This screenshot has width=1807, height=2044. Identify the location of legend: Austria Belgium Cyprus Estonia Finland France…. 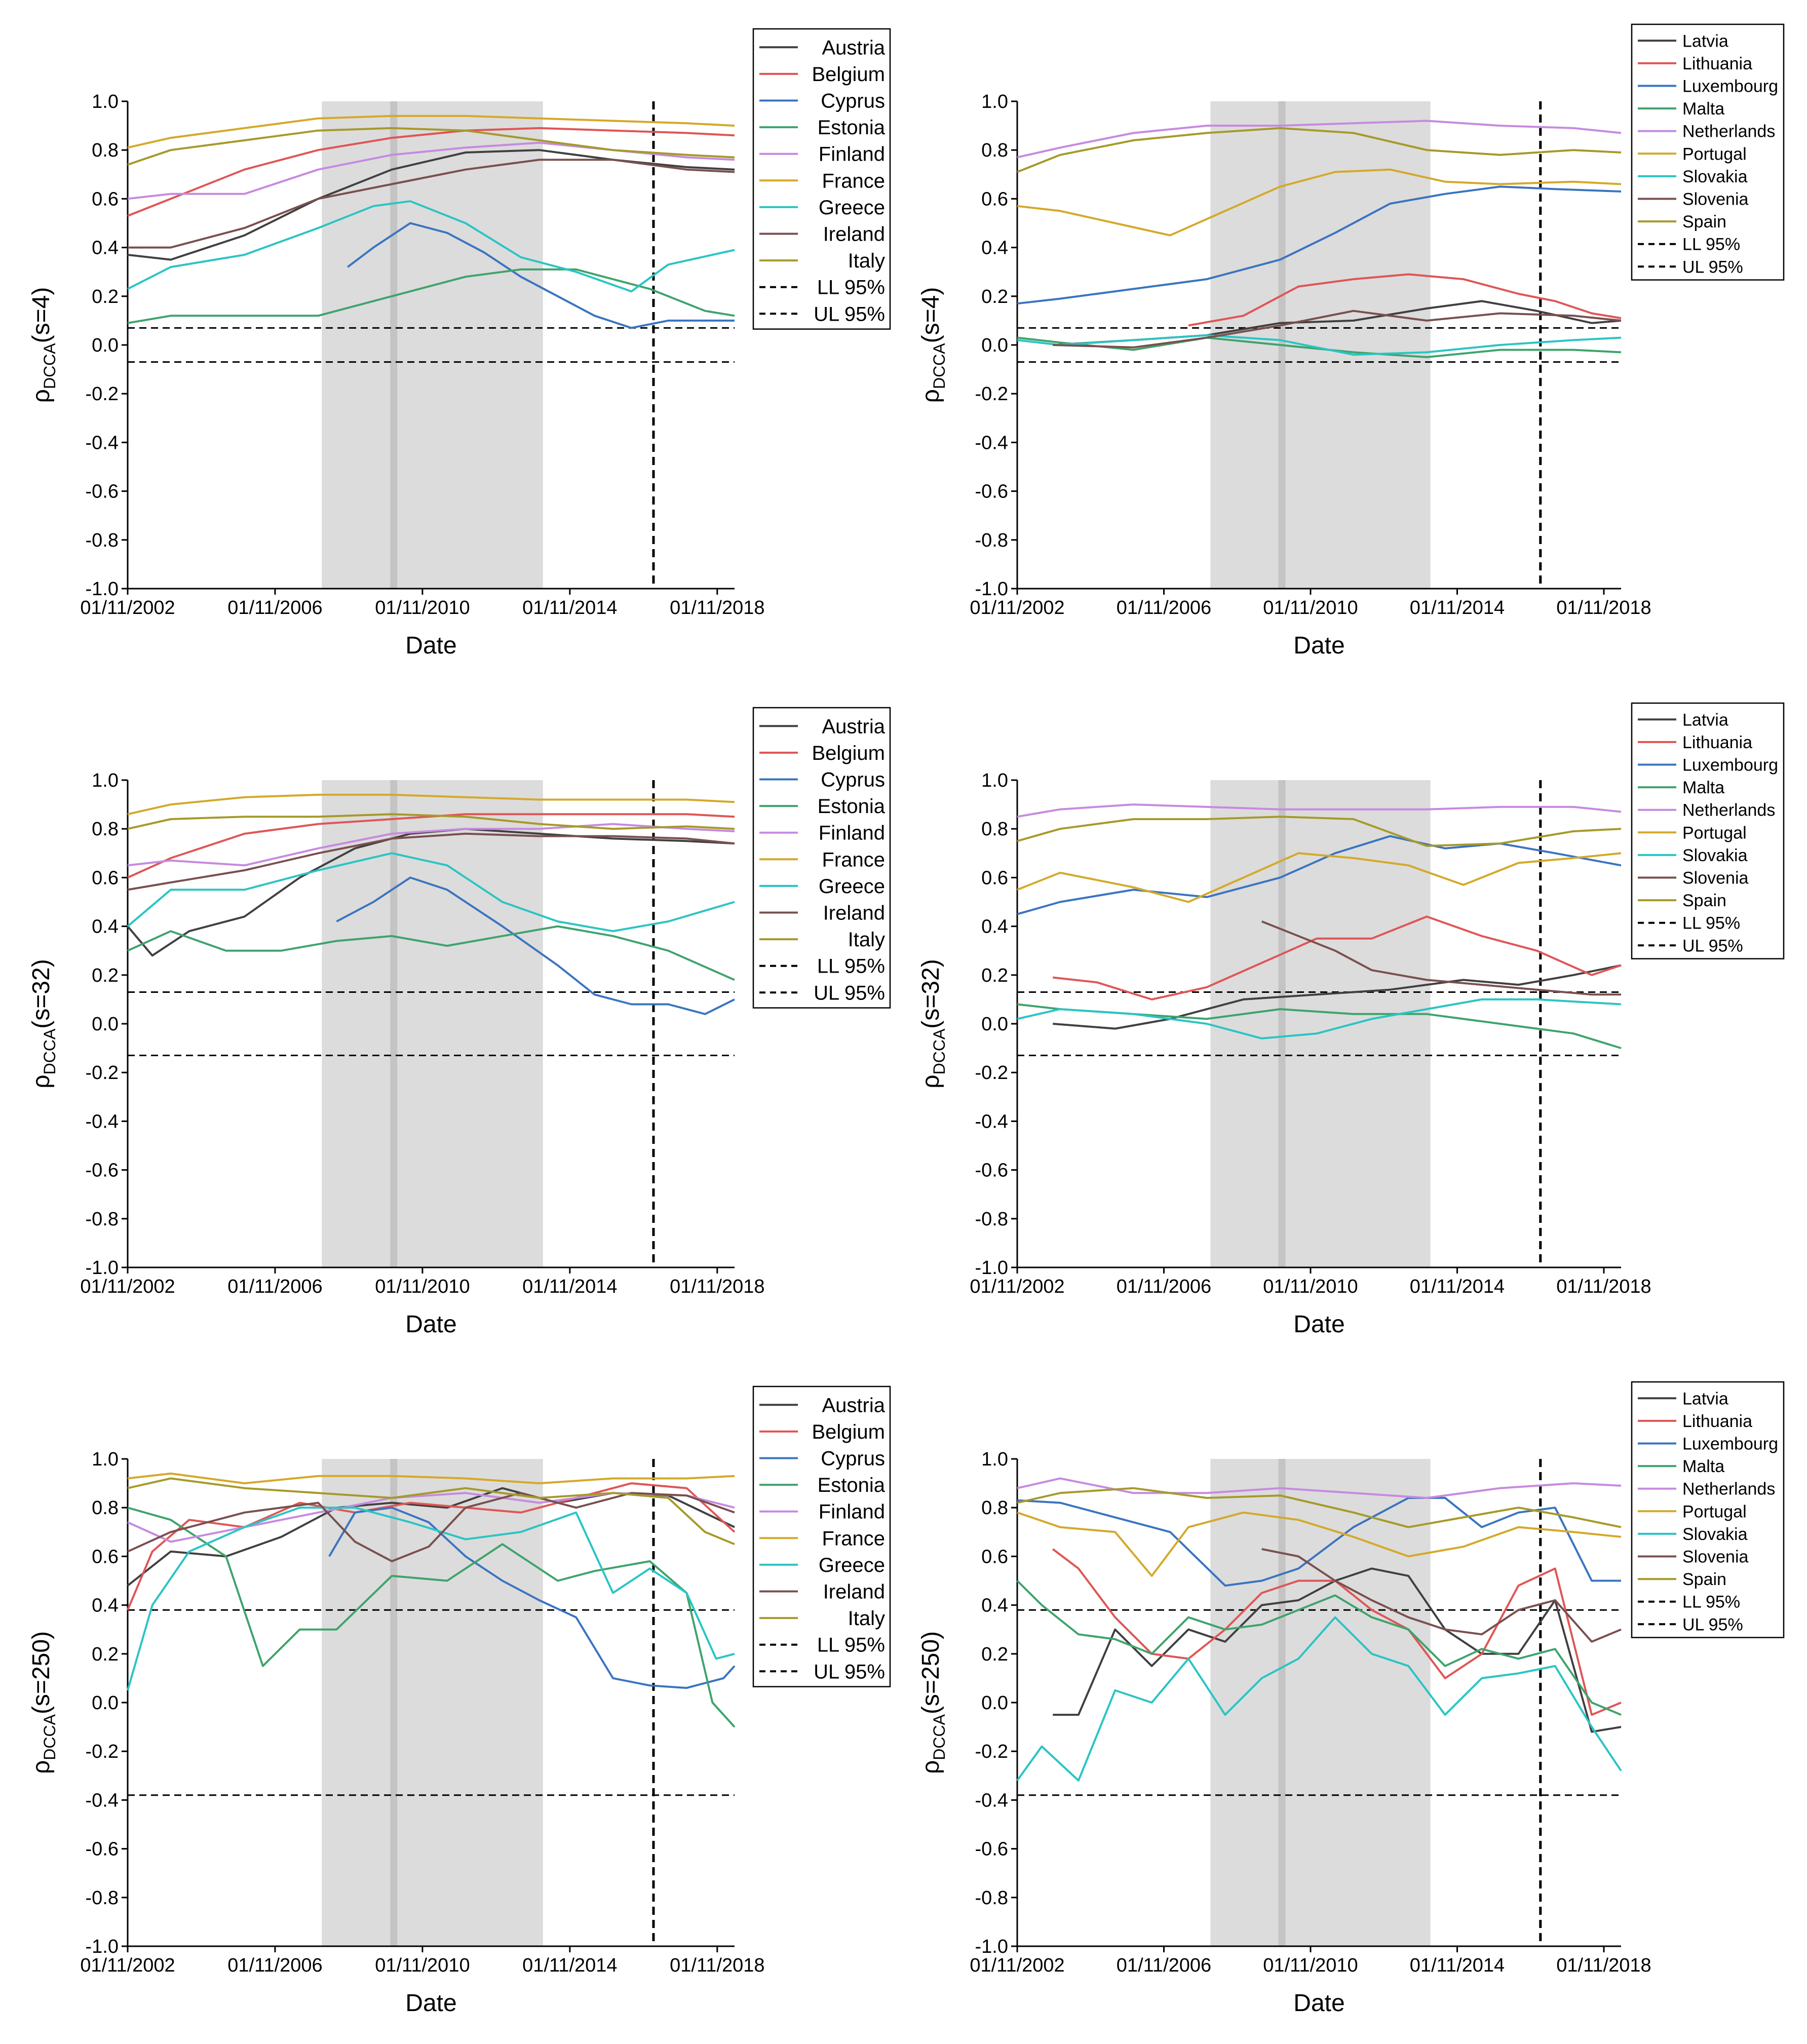
(821, 179).